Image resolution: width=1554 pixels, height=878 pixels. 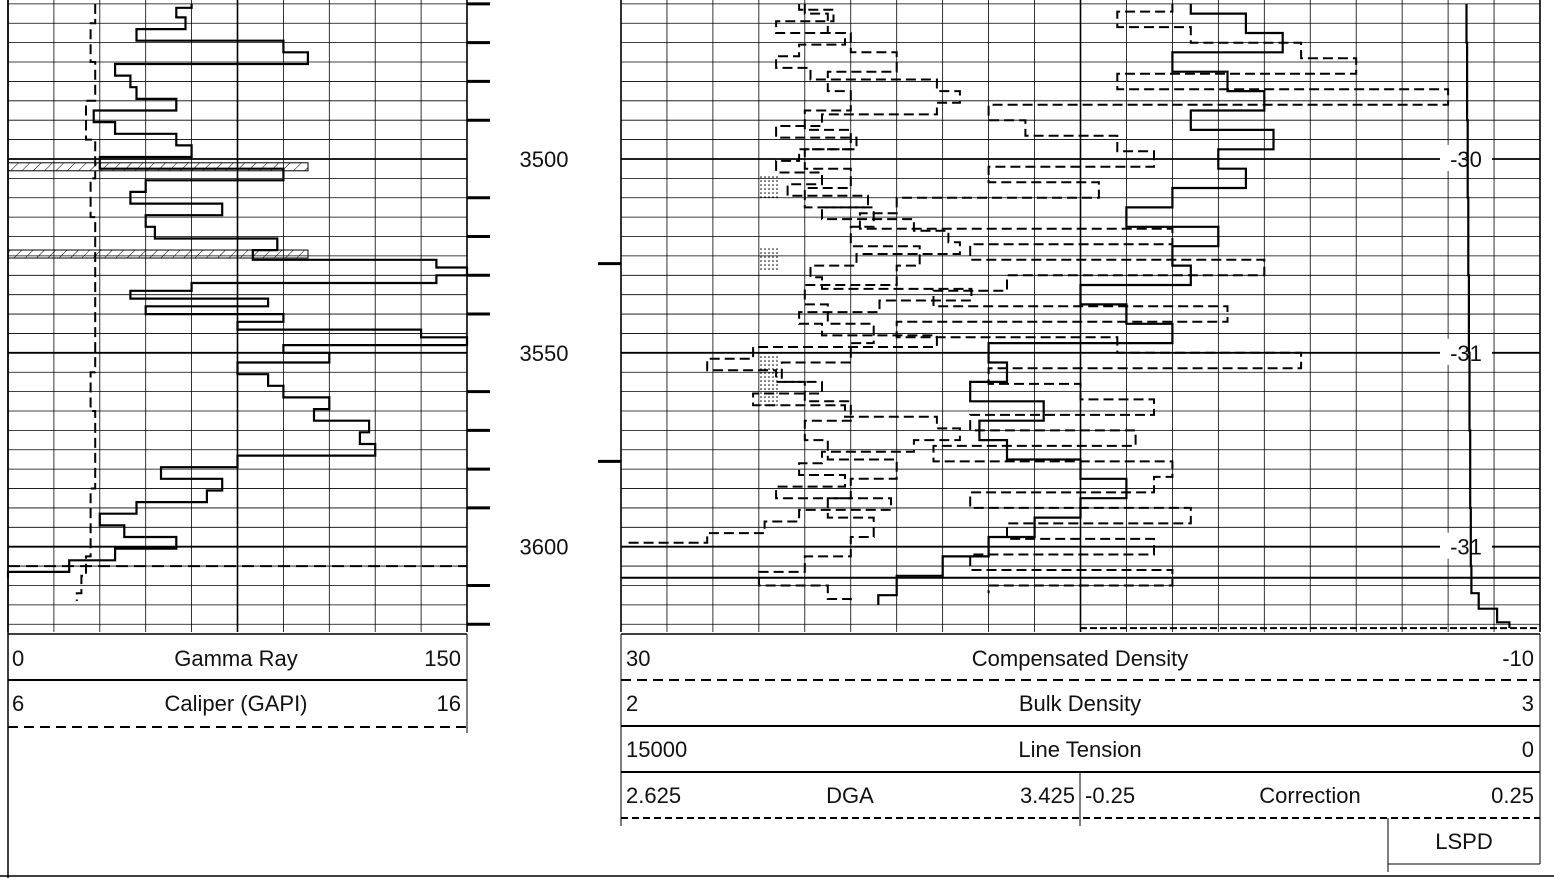 I want to click on depth-label: 3550, so click(x=544, y=353).